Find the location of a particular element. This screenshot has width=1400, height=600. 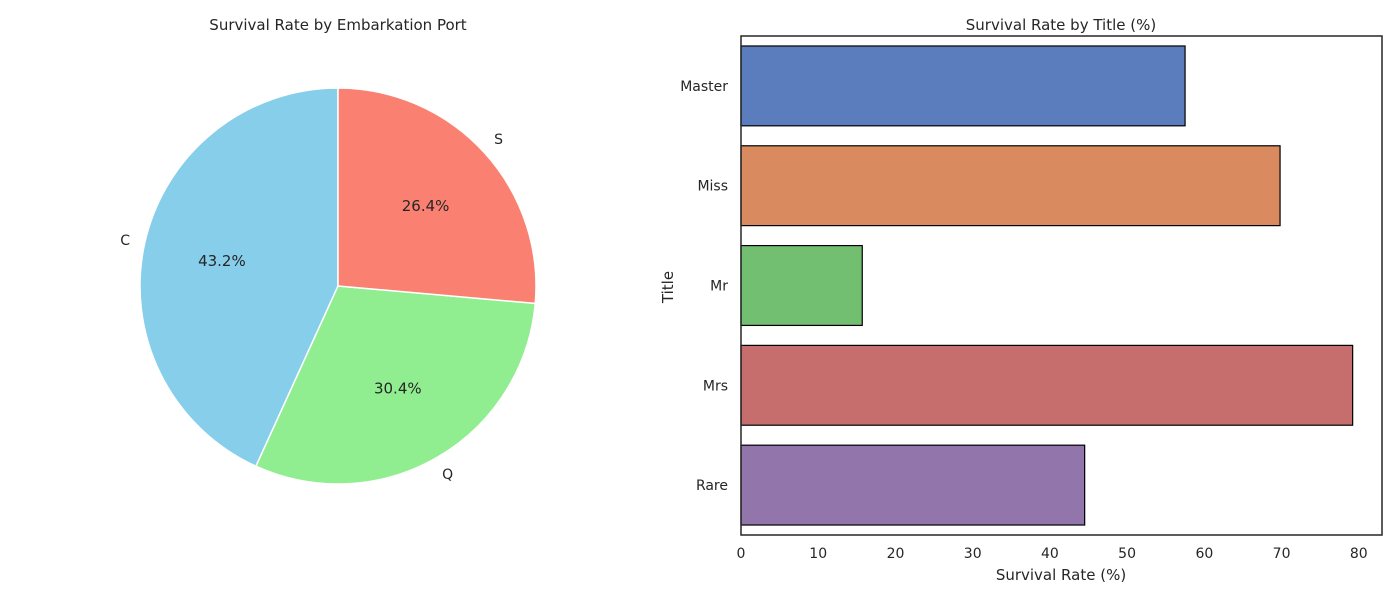

bar-master is located at coordinates (963, 86).